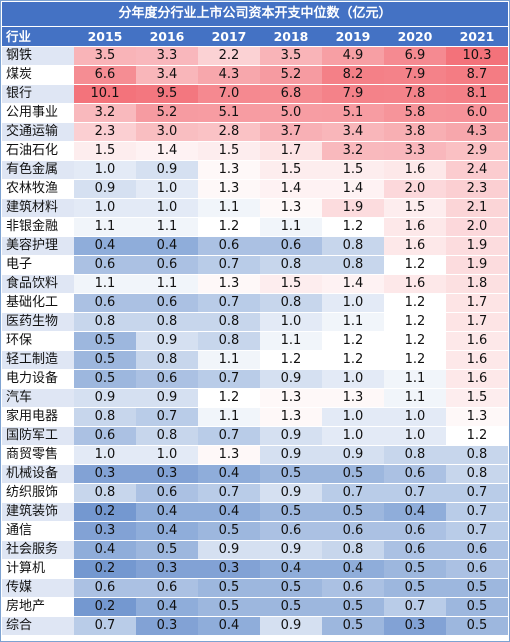  What do you see at coordinates (167, 56) in the screenshot?
I see `value-cell: 3.3` at bounding box center [167, 56].